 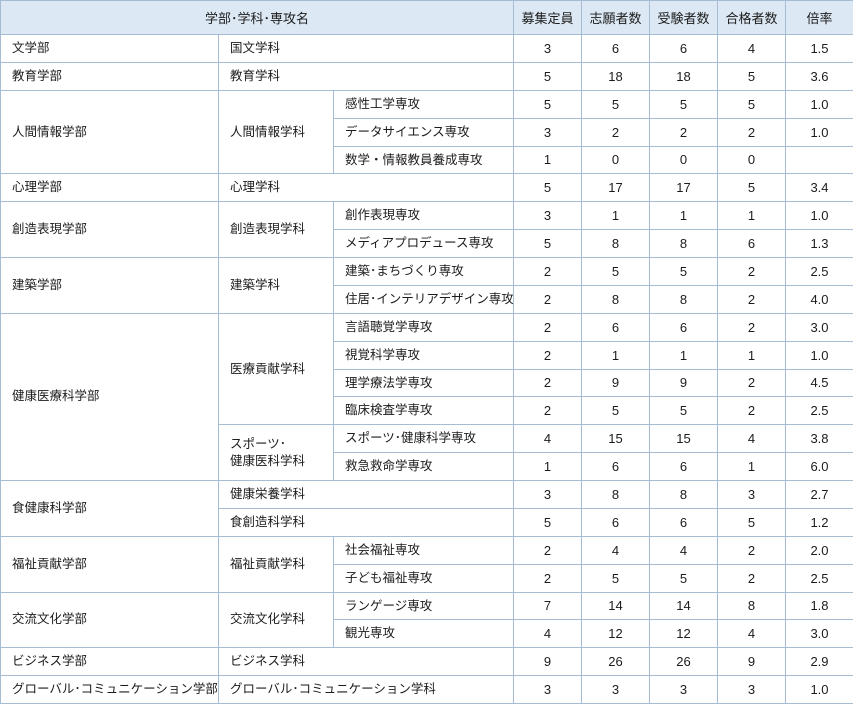 I want to click on department-cell: 人間情報学科, so click(x=276, y=132).